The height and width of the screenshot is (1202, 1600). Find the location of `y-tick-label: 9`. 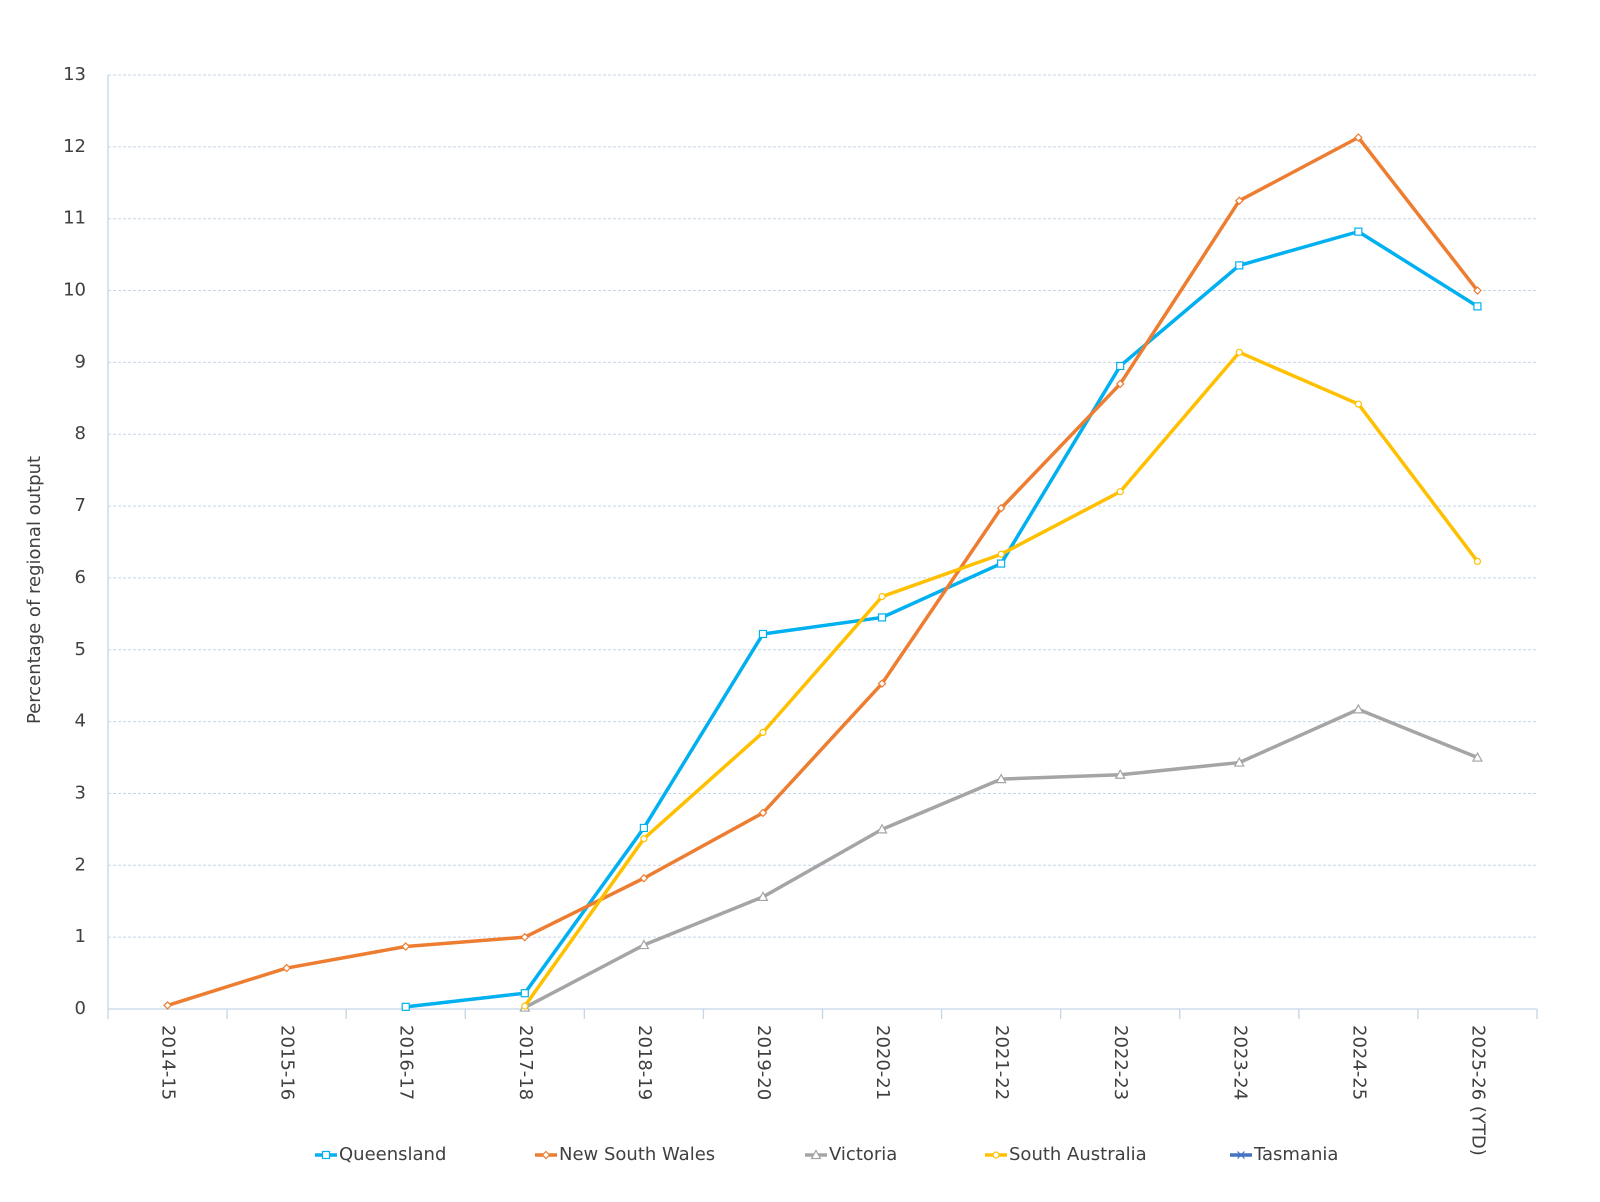

y-tick-label: 9 is located at coordinates (80, 361).